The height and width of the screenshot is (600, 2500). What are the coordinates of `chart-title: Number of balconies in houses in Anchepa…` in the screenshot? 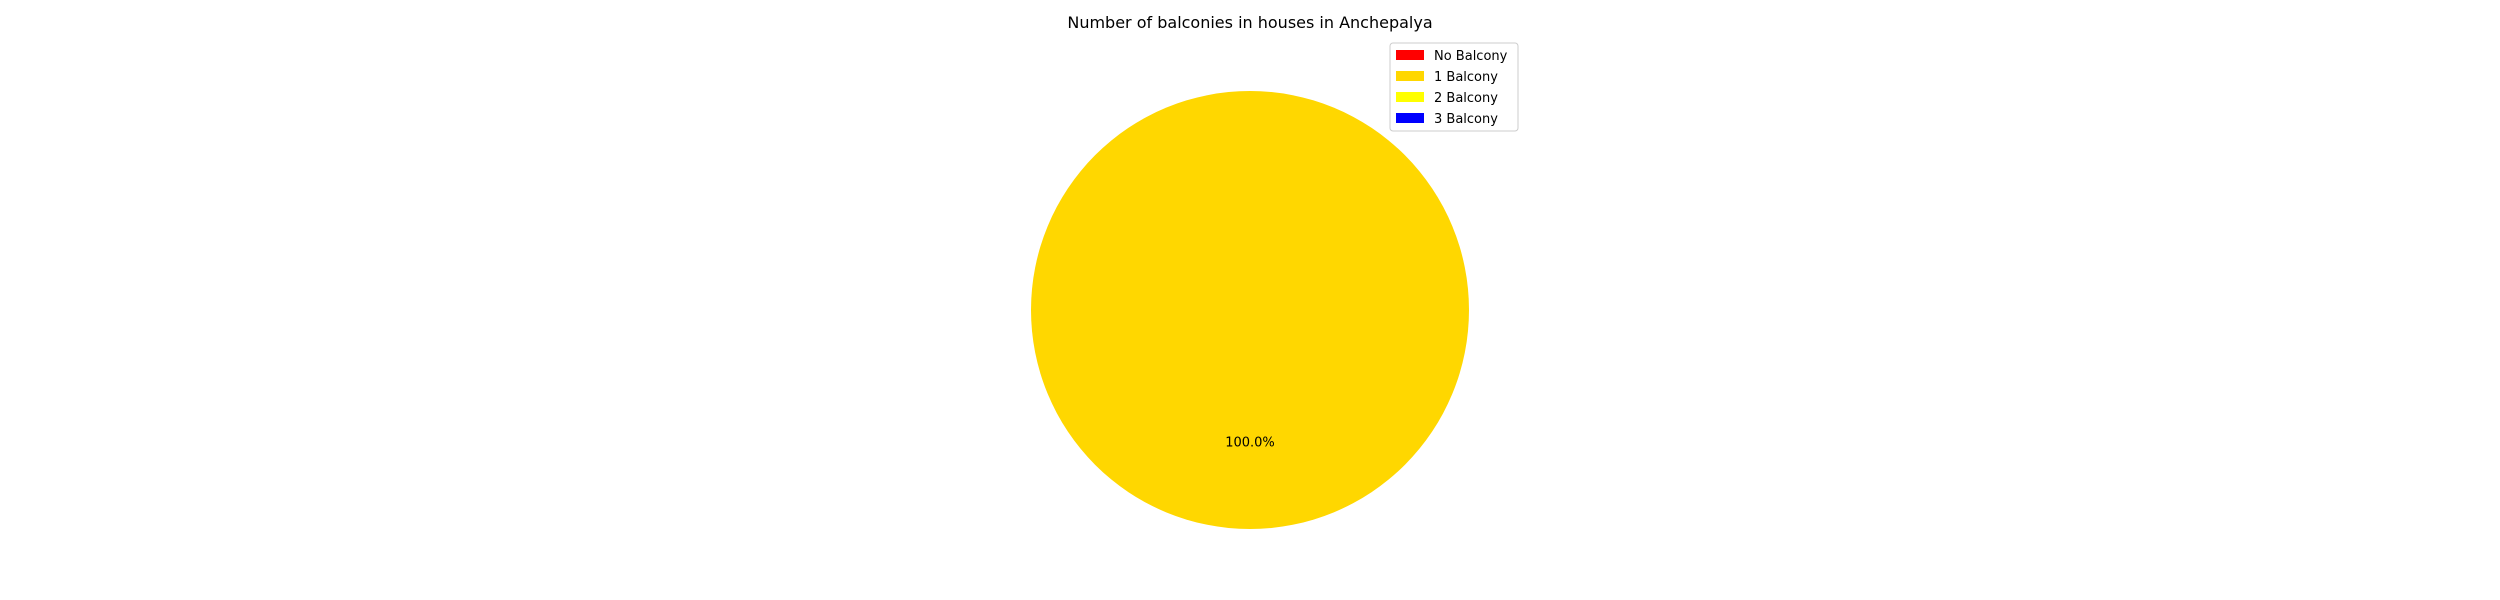 It's located at (1249, 22).